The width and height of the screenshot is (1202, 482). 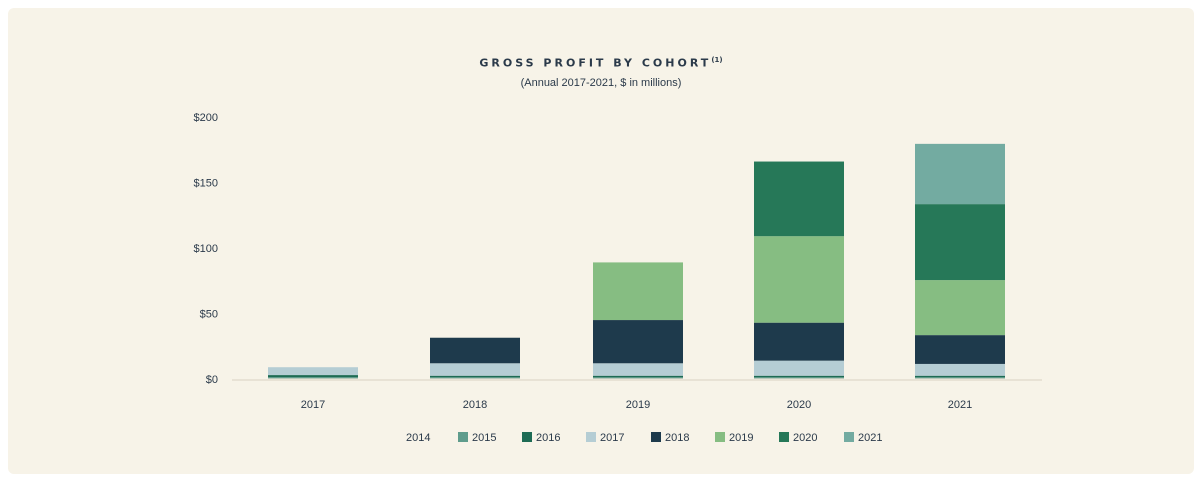 What do you see at coordinates (849, 437) in the screenshot?
I see `legend-swatch-2021` at bounding box center [849, 437].